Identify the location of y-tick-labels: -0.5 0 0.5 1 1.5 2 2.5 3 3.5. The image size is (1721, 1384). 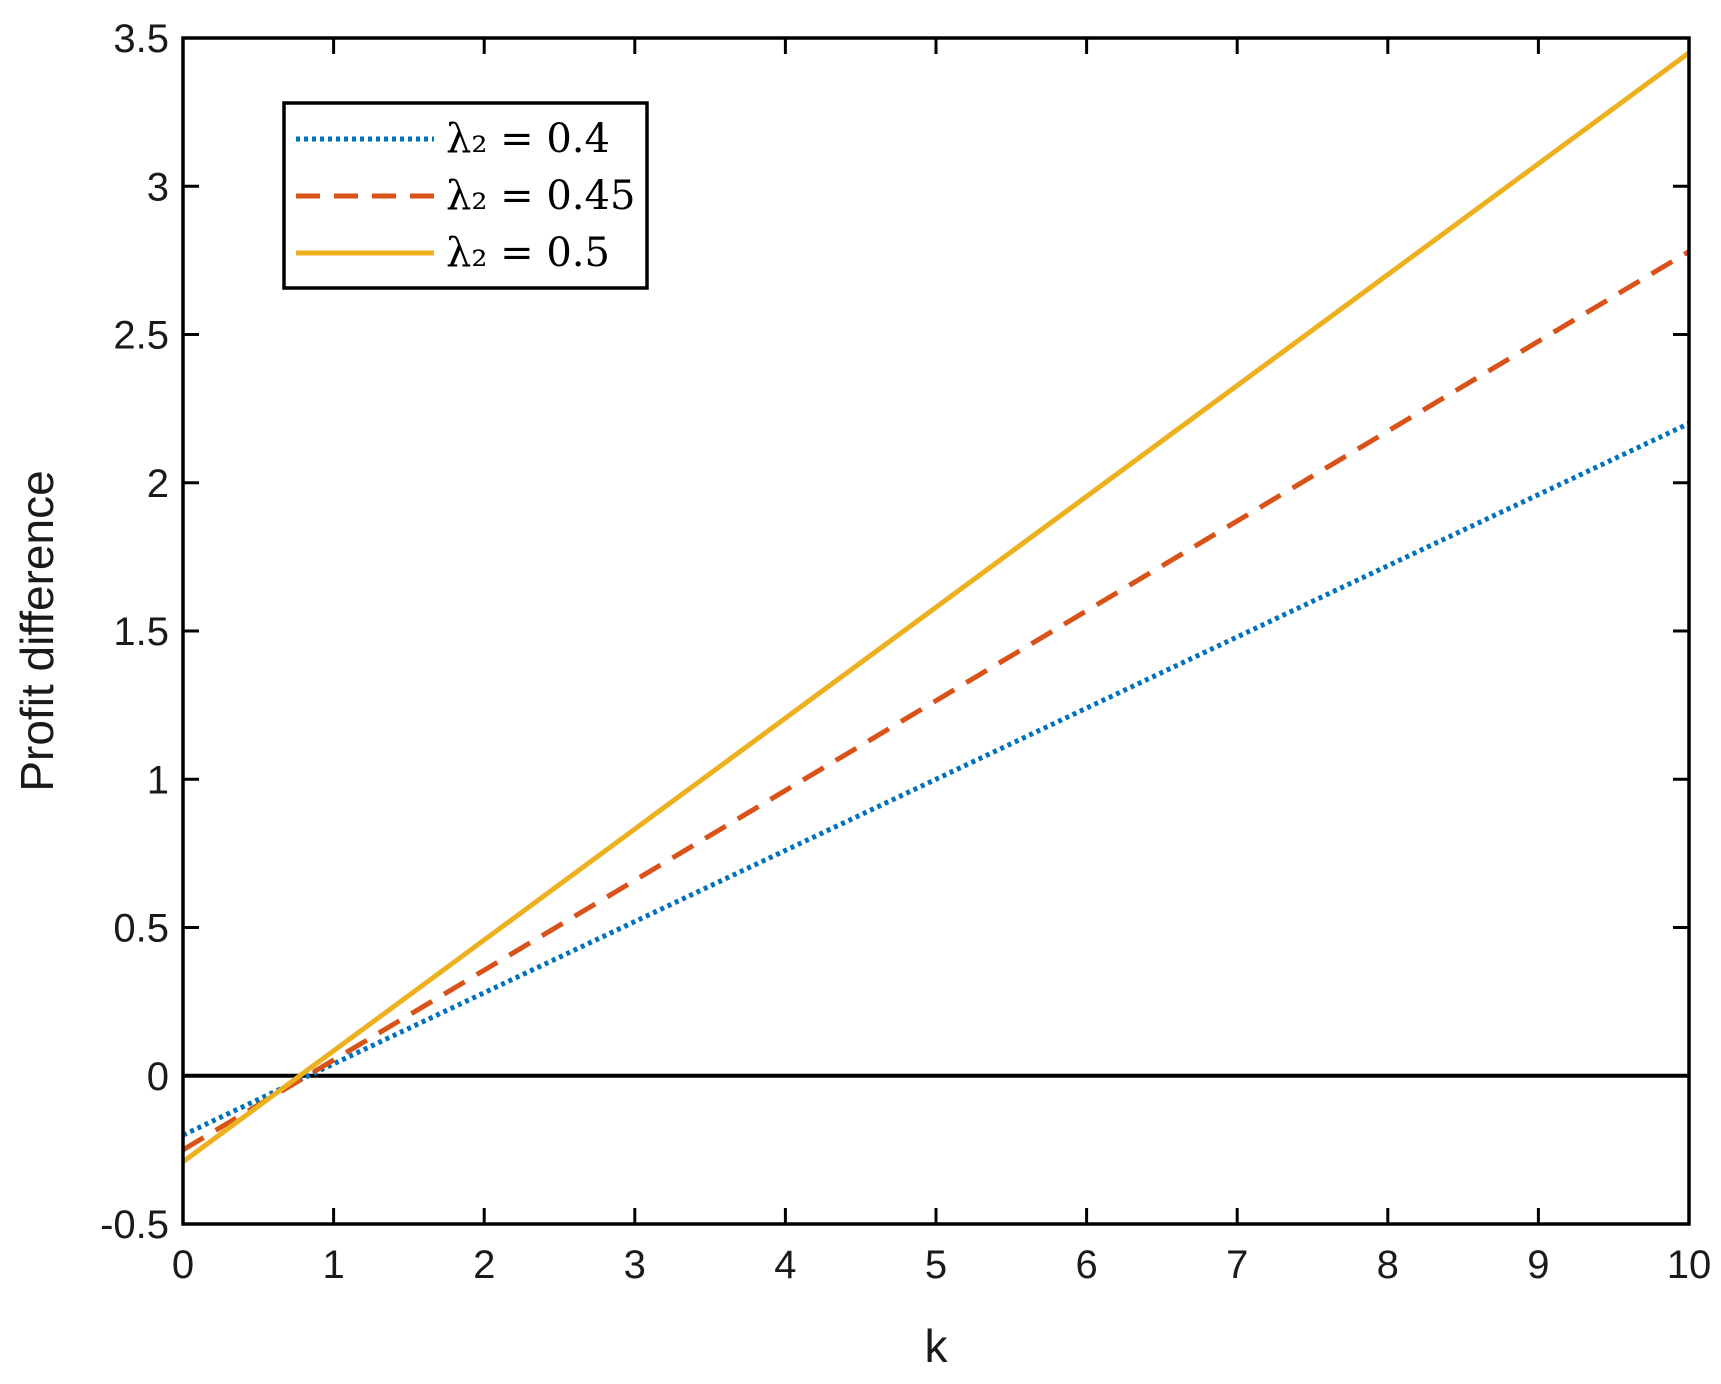
(134, 632).